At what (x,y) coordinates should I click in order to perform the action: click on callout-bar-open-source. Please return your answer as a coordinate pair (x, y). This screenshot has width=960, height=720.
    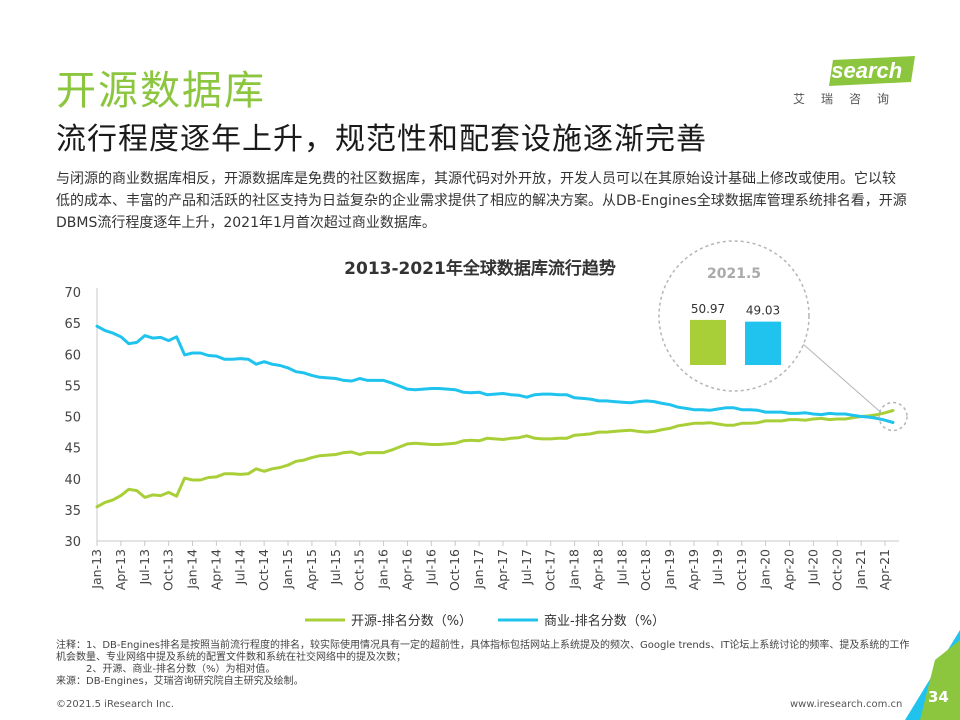
    Looking at the image, I should click on (708, 342).